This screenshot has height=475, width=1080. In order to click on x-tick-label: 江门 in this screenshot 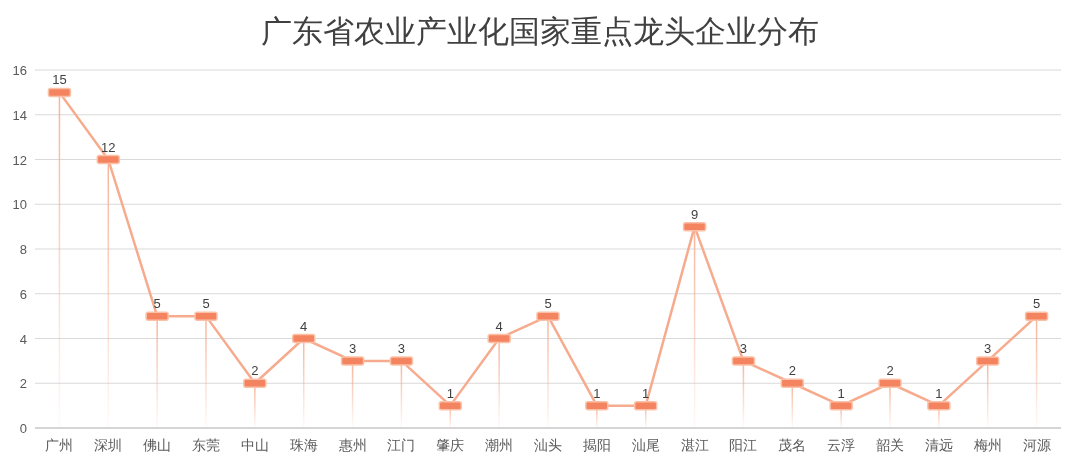, I will do `click(401, 445)`.